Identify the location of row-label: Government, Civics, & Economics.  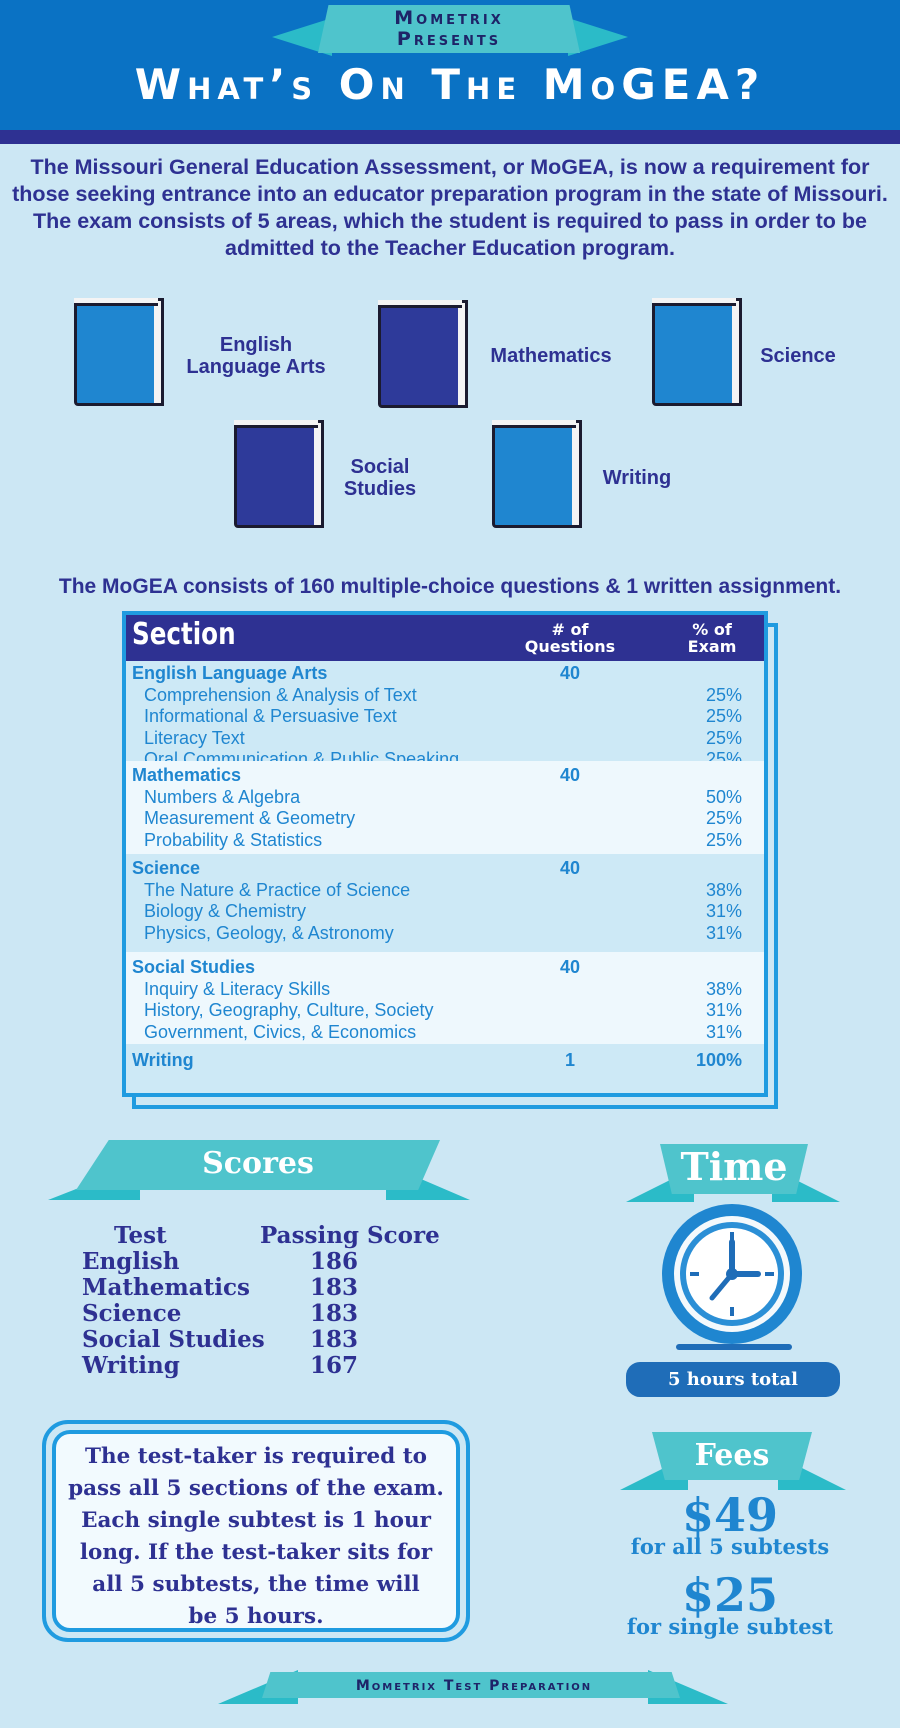
(280, 1031).